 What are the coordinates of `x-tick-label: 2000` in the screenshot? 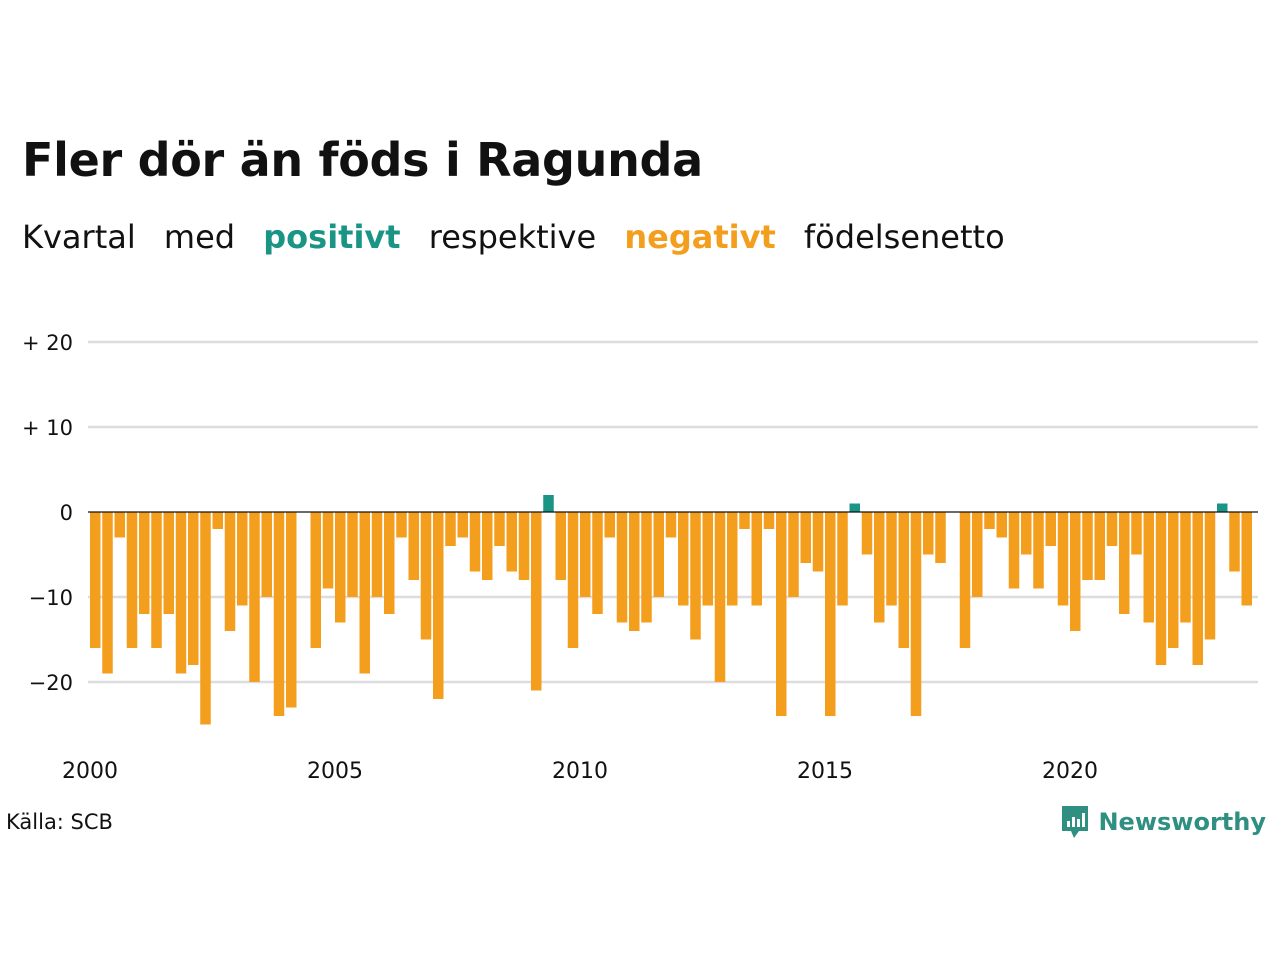 It's located at (90, 771).